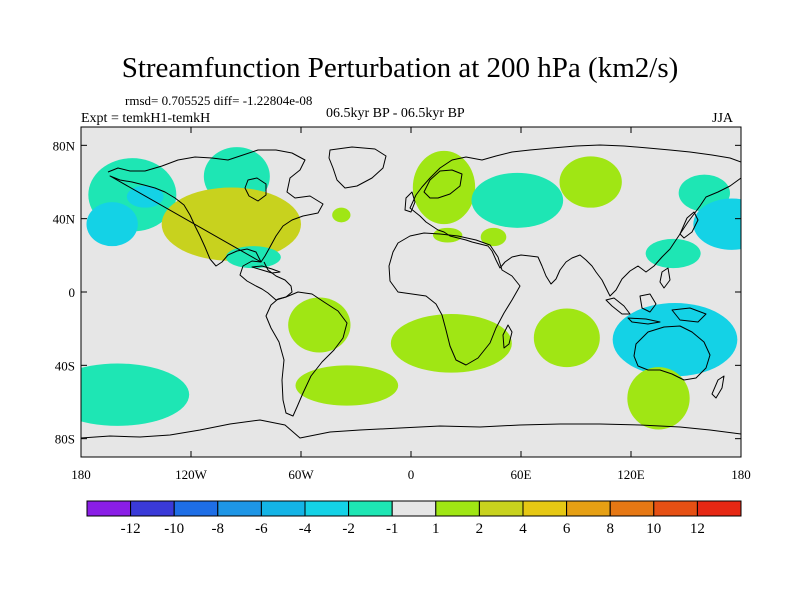 The height and width of the screenshot is (600, 800). What do you see at coordinates (658, 398) in the screenshot?
I see `anomaly-tasman-pos` at bounding box center [658, 398].